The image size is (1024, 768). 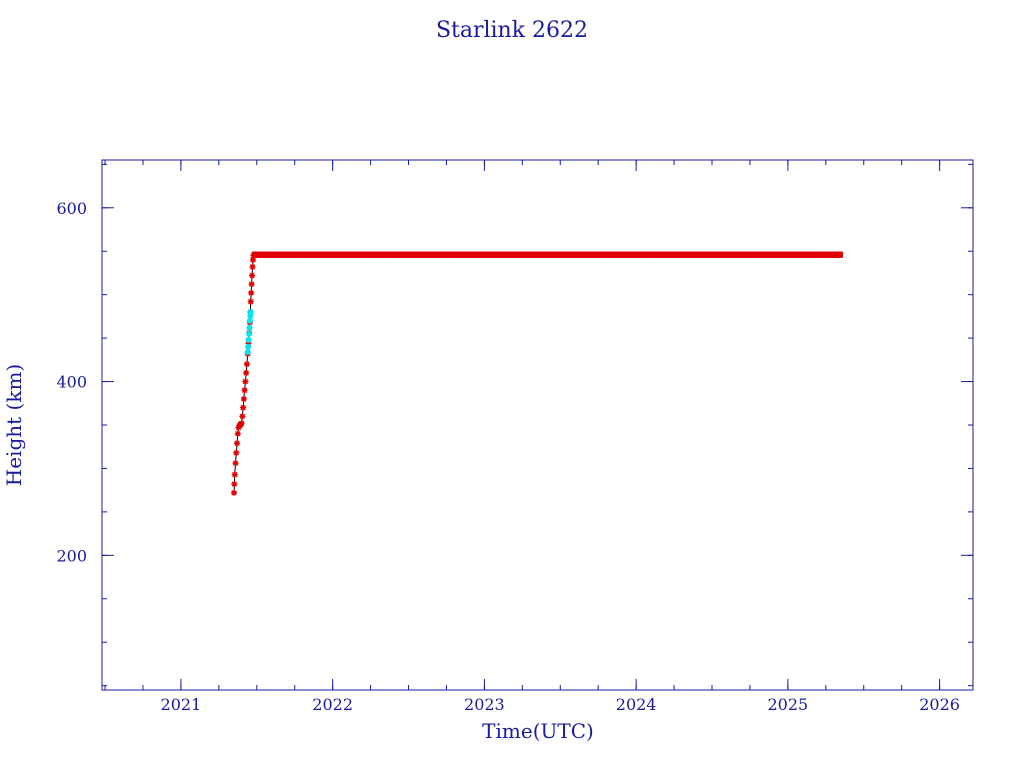 I want to click on x-tick-label: 2026, so click(x=939, y=704).